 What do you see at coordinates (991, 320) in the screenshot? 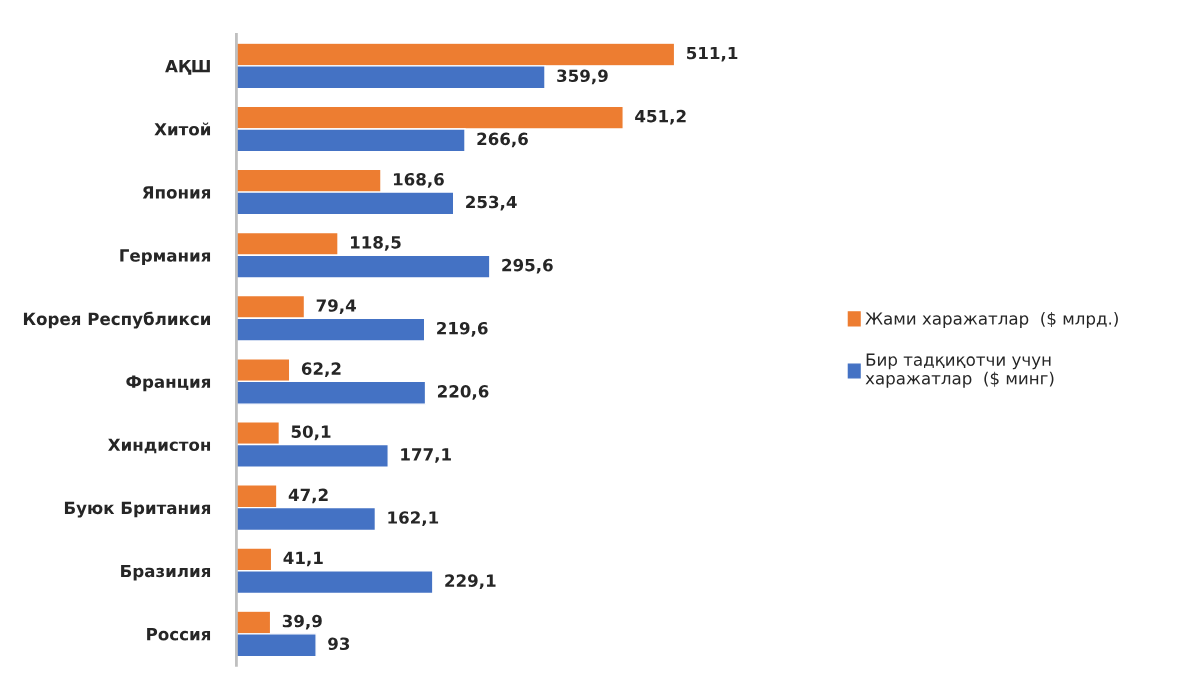
I see `legend-label: Жами харажатлар ($ млрд.)` at bounding box center [991, 320].